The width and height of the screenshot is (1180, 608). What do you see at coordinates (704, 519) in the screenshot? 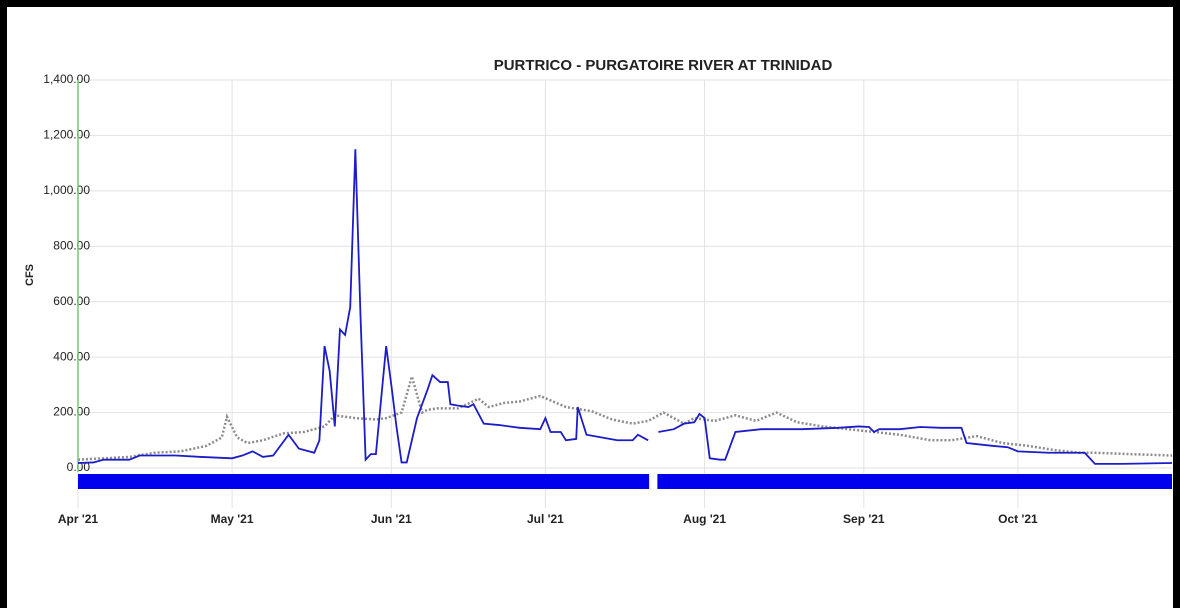
I see `x-tick-label: Aug '21` at bounding box center [704, 519].